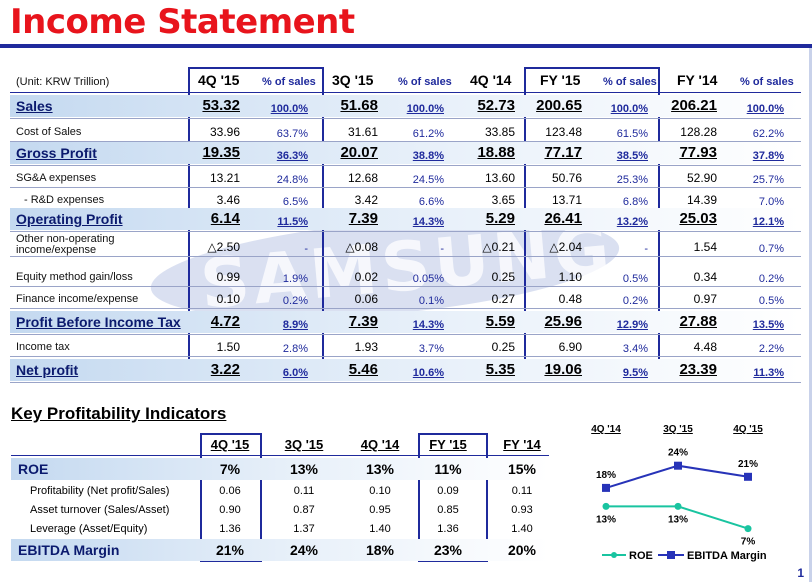  What do you see at coordinates (230, 529) in the screenshot?
I see `kpi-value-cell: 1.36` at bounding box center [230, 529].